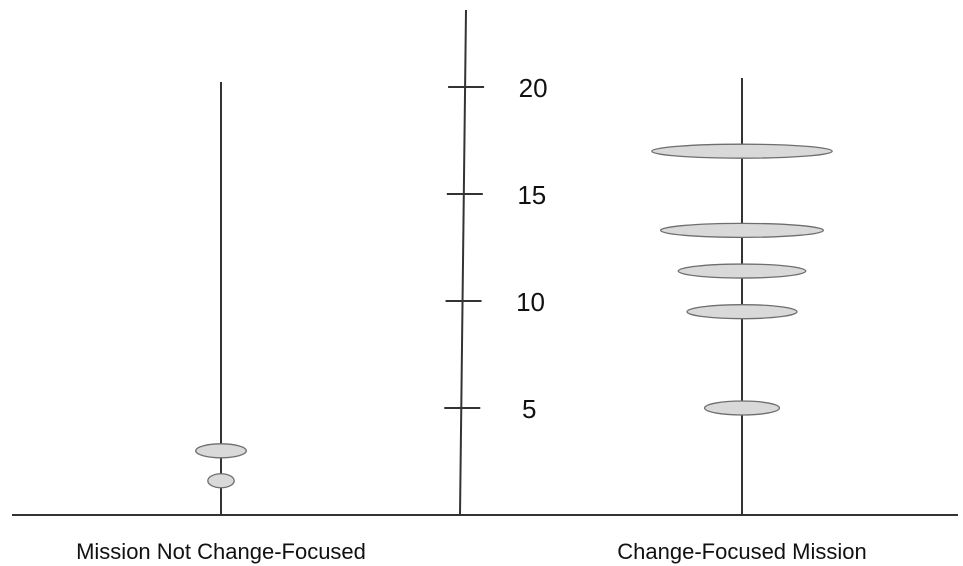  I want to click on category-label-mission-not-change-focused: Mission Not Change-Focused, so click(221, 551).